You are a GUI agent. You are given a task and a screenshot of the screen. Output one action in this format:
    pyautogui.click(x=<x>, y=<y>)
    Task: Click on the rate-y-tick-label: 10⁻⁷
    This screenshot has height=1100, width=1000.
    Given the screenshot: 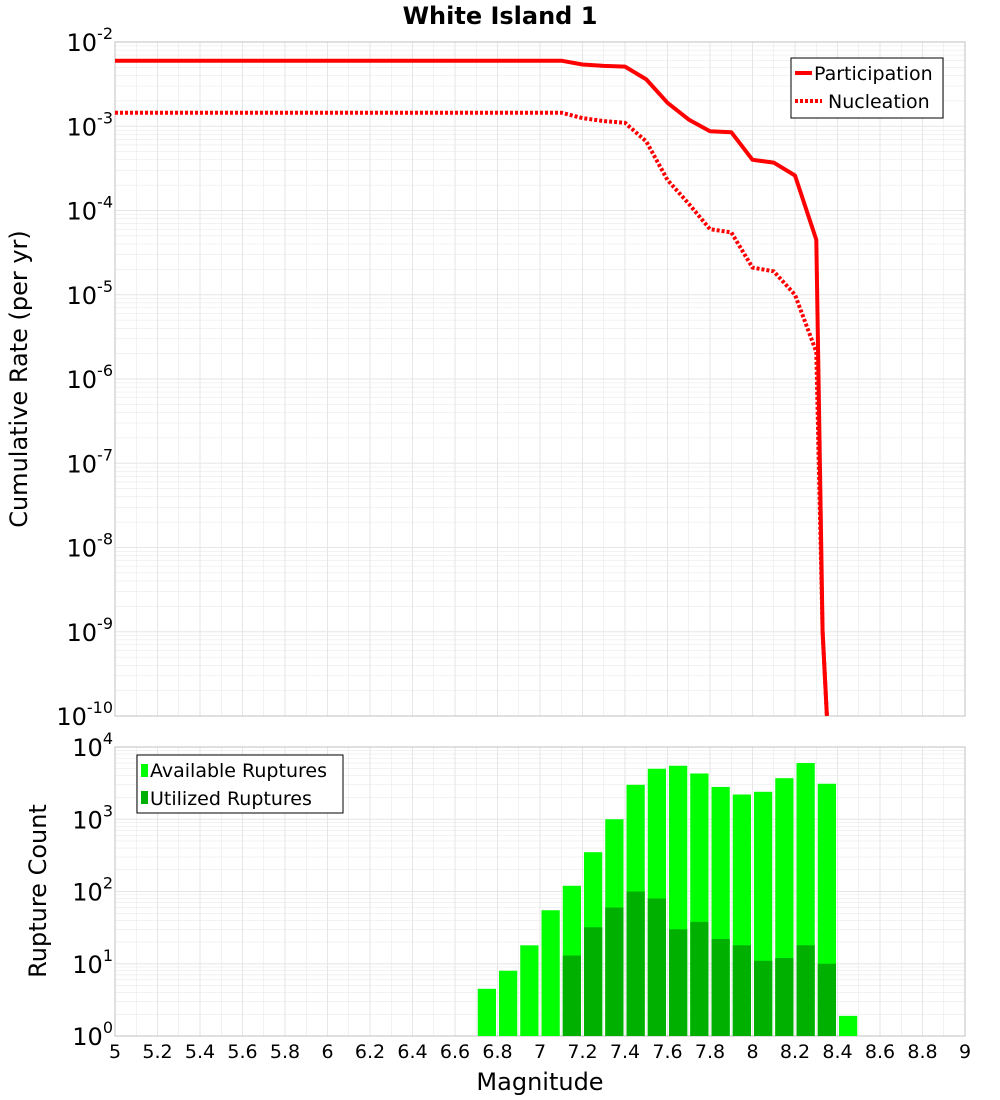 What is the action you would take?
    pyautogui.click(x=90, y=461)
    